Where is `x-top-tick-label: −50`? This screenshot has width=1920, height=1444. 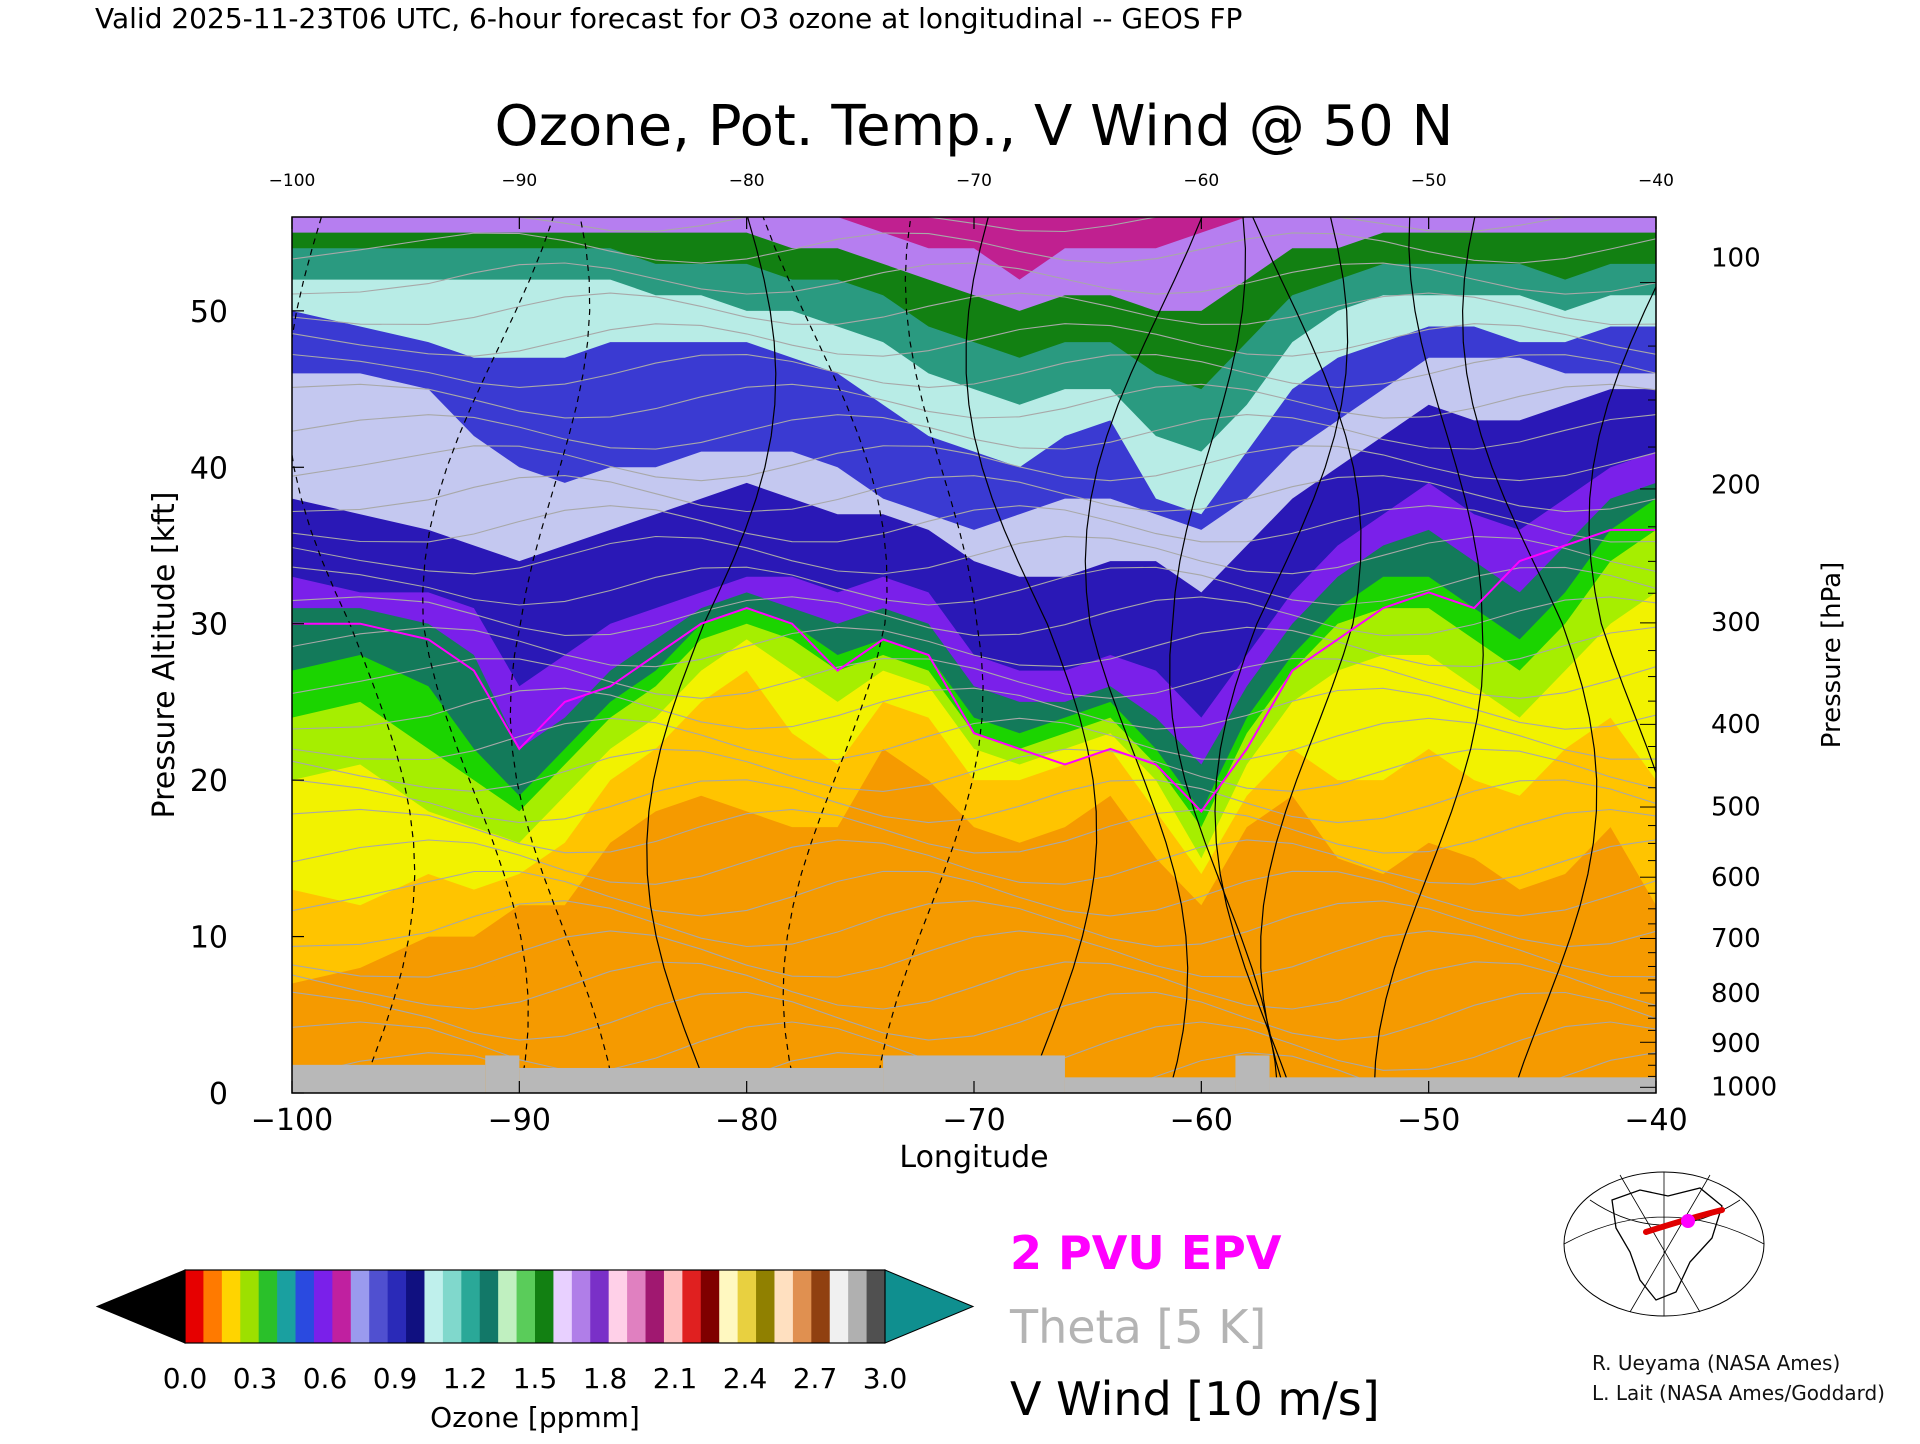 x-top-tick-label: −50 is located at coordinates (1429, 181).